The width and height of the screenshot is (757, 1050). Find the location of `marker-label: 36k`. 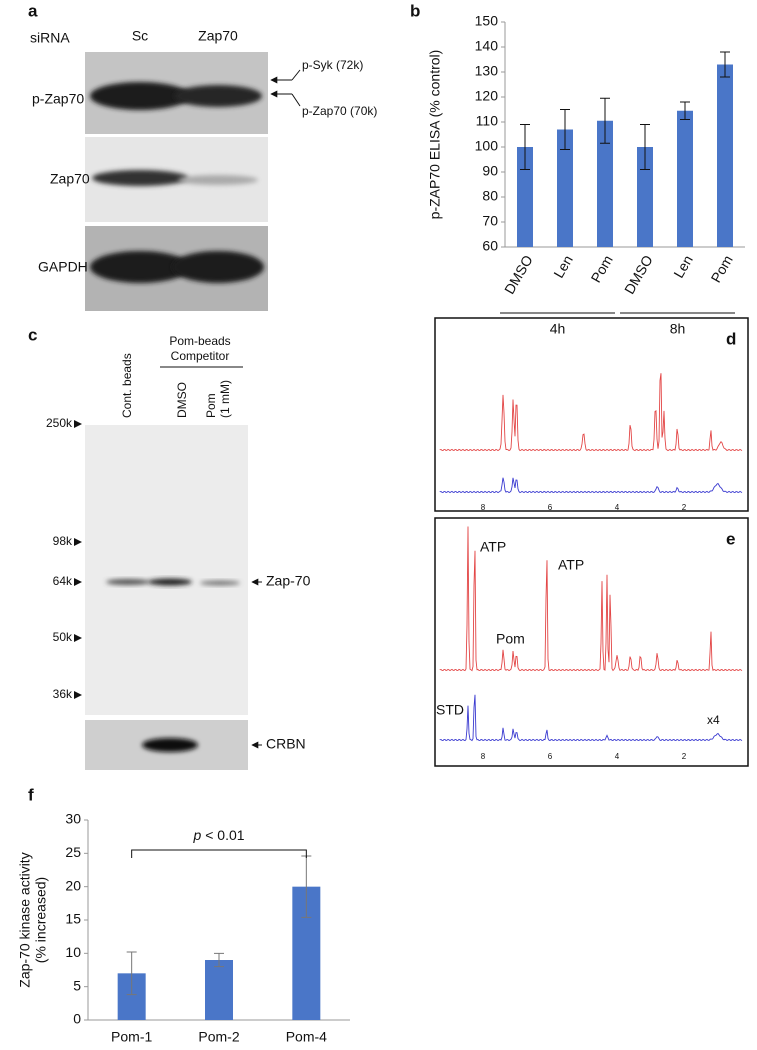

marker-label: 36k is located at coordinates (63, 694).